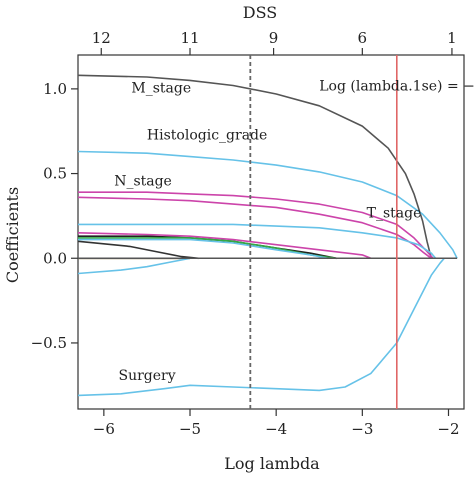  What do you see at coordinates (189, 38) in the screenshot?
I see `top-tick-label: 11` at bounding box center [189, 38].